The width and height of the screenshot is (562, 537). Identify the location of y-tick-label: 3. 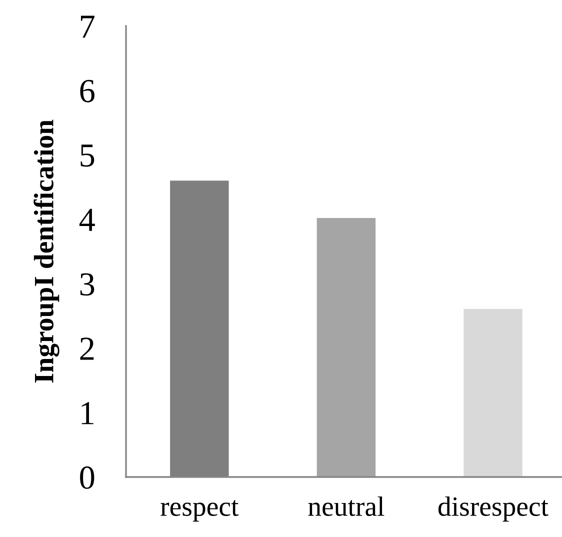
(87, 284).